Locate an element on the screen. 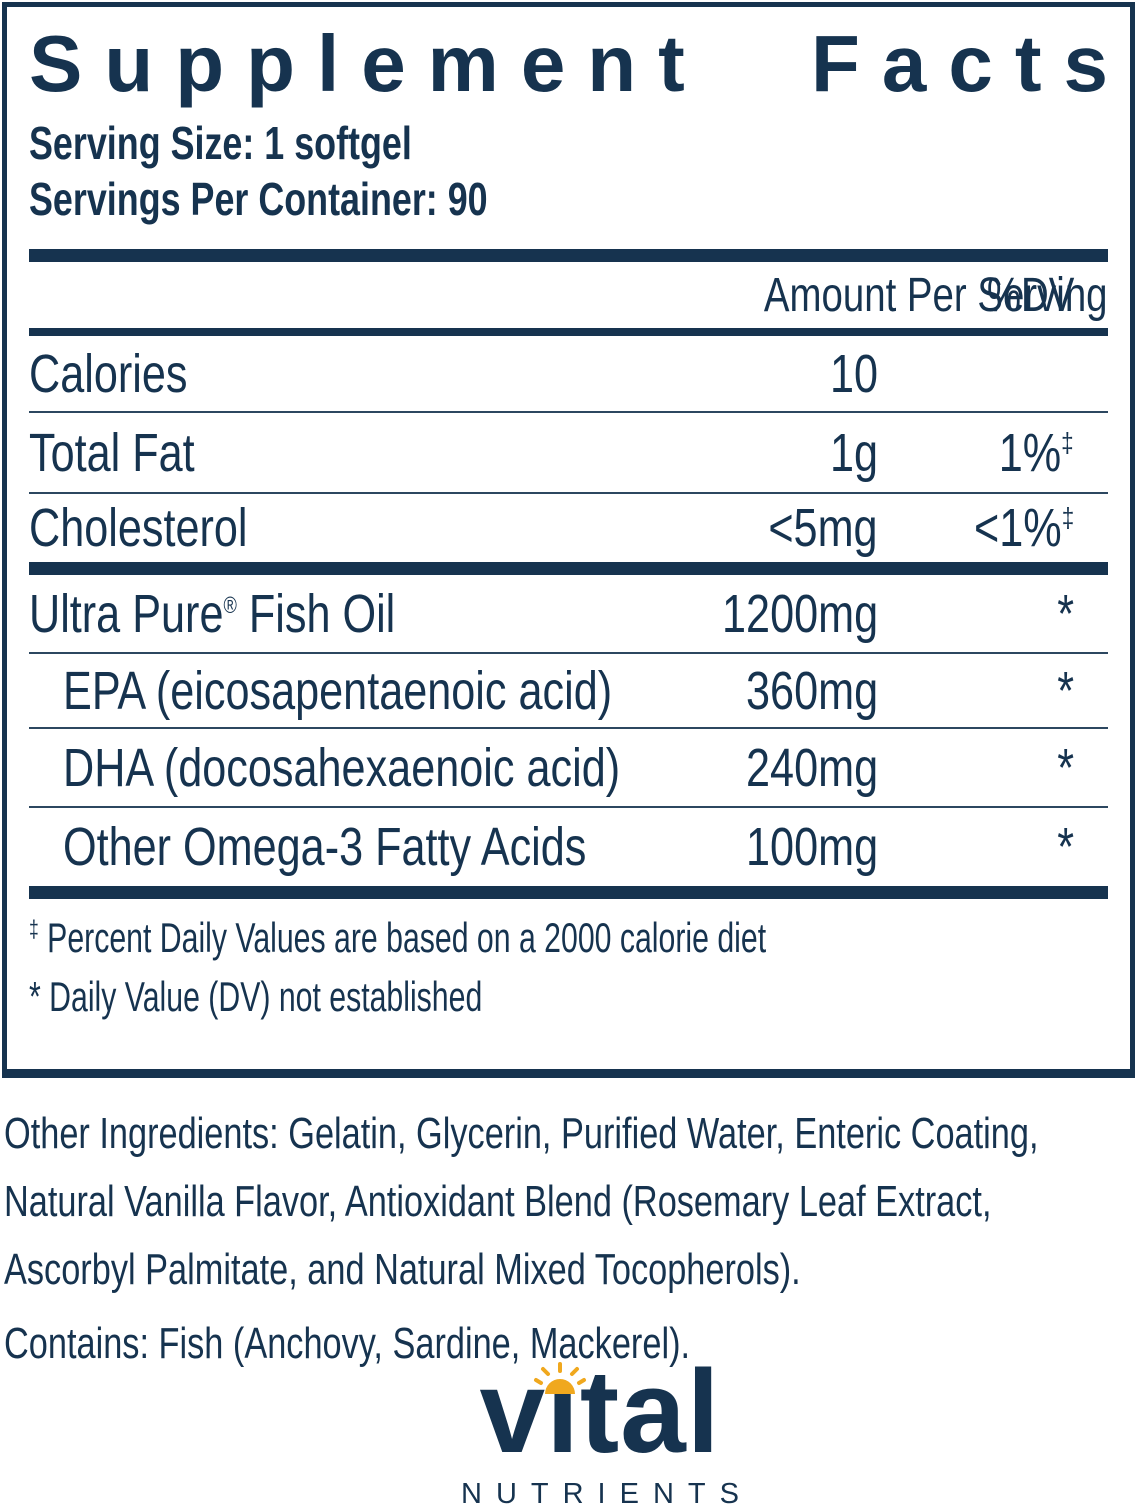  table-row-total-fat: Total Fat 1g 1%‡ is located at coordinates (568, 453).